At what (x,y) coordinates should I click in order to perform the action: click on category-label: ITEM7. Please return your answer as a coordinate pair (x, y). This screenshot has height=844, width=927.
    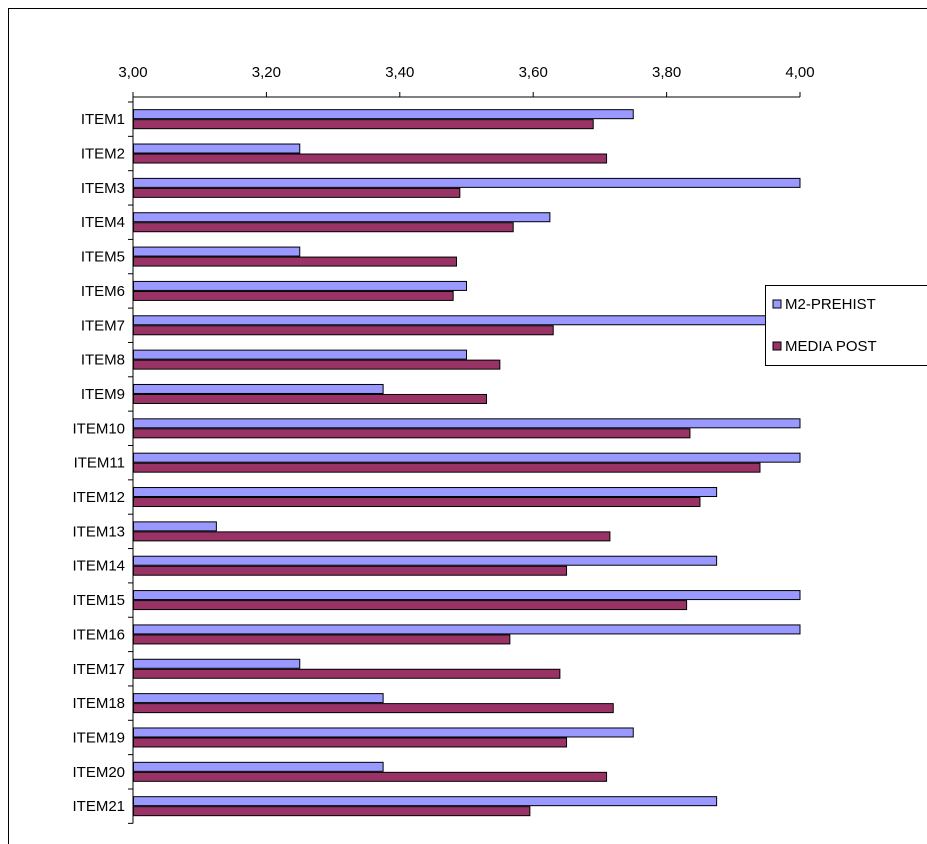
    Looking at the image, I should click on (103, 325).